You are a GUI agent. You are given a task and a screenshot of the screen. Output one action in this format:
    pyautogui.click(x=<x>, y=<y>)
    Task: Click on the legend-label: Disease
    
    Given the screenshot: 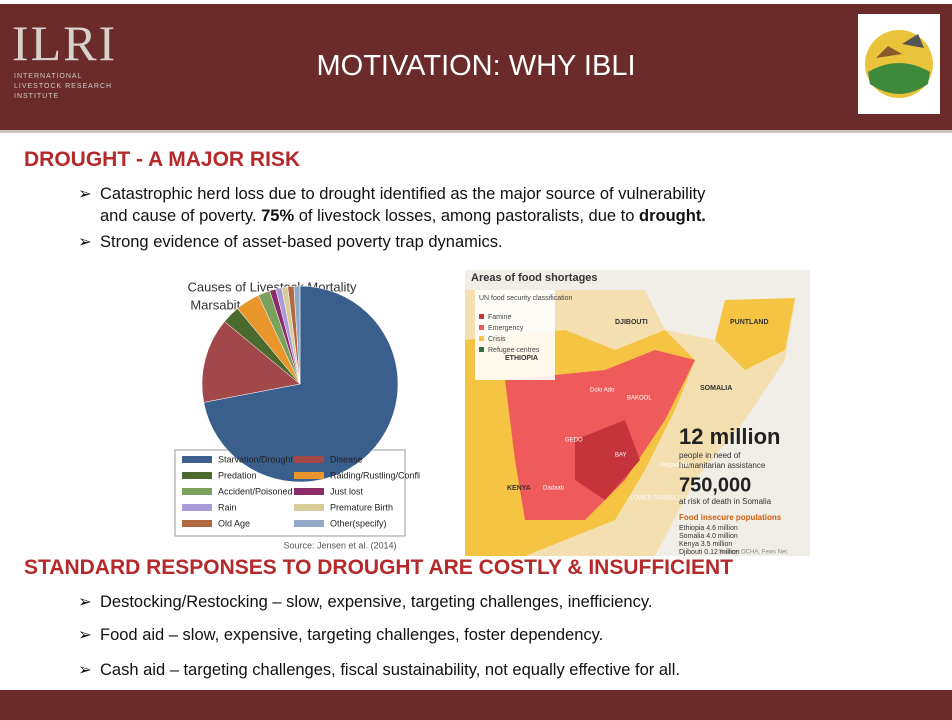 What is the action you would take?
    pyautogui.click(x=346, y=459)
    